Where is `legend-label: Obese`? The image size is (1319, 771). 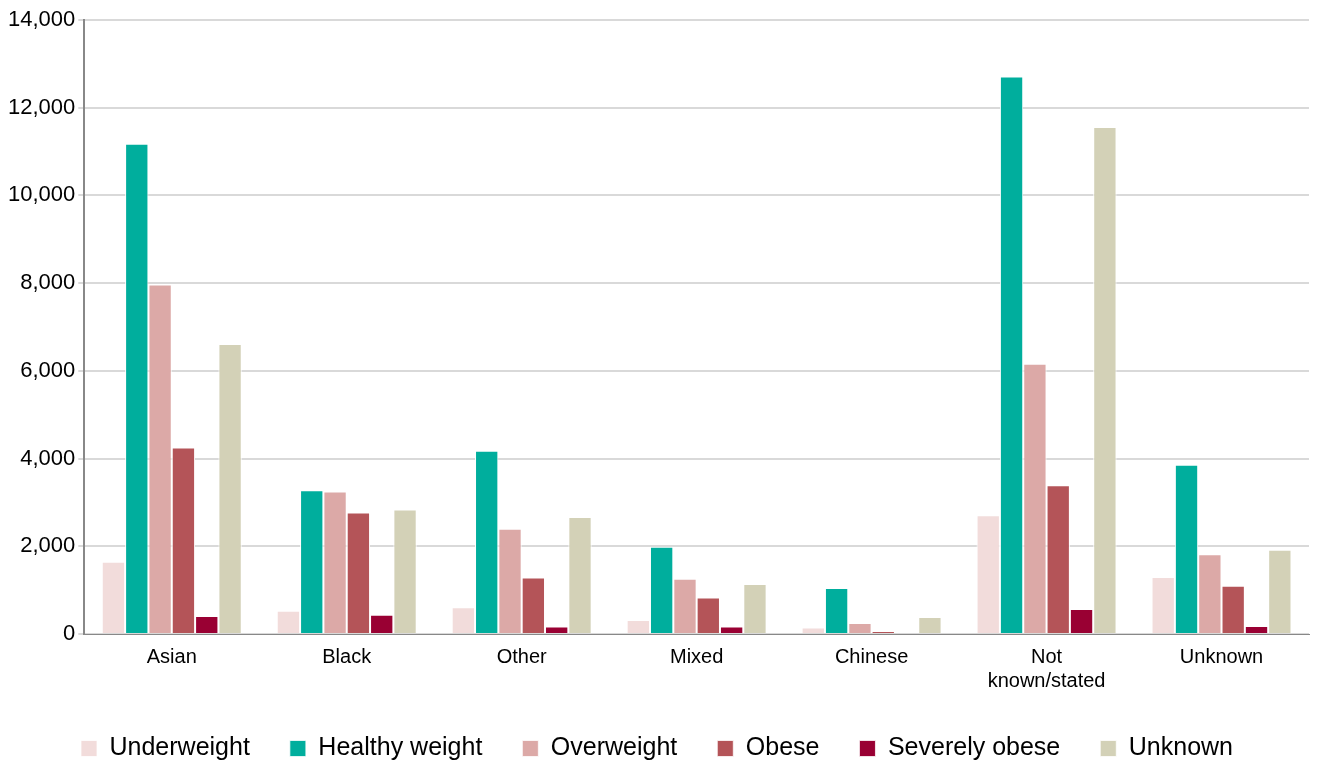 legend-label: Obese is located at coordinates (782, 746).